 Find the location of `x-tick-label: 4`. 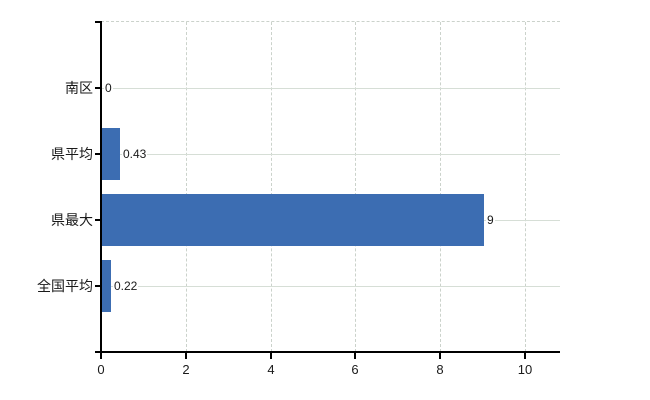

x-tick-label: 4 is located at coordinates (271, 369).